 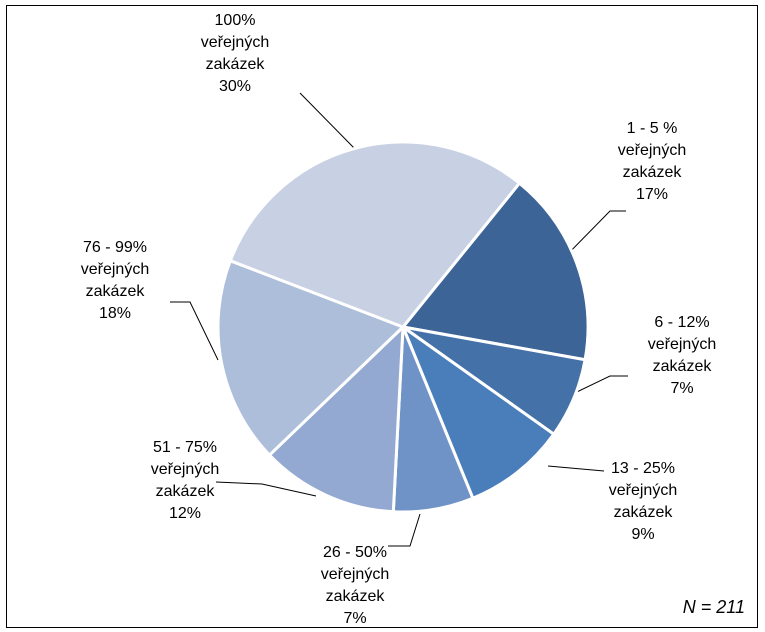 What do you see at coordinates (713, 607) in the screenshot?
I see `annotation: N = 211` at bounding box center [713, 607].